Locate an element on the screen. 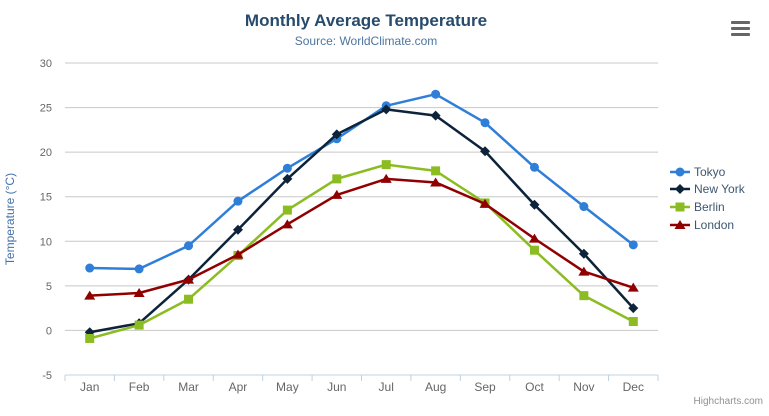  data-point-new-york-jun is located at coordinates (336, 134).